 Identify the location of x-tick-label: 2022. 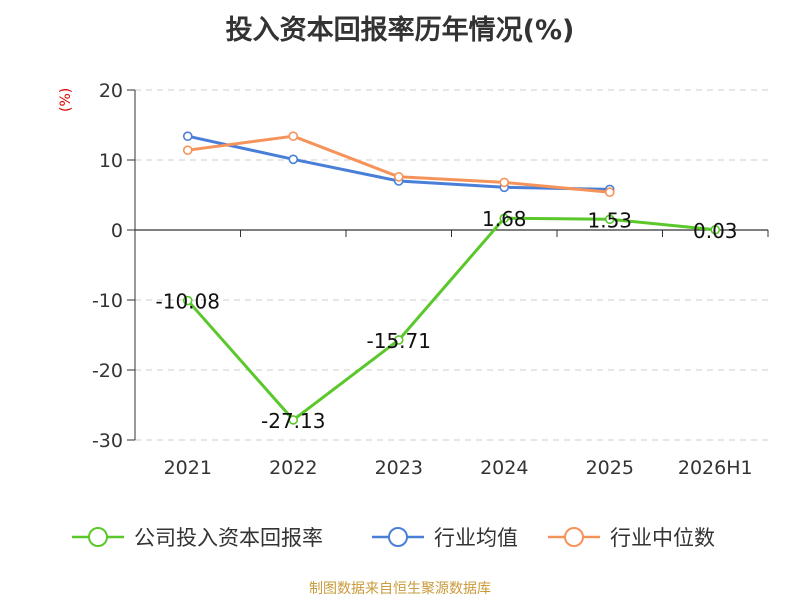
(293, 468).